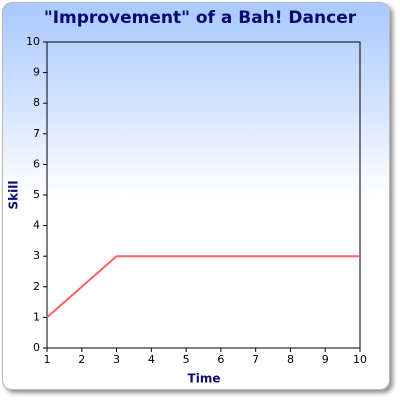 This screenshot has height=400, width=400. What do you see at coordinates (36, 225) in the screenshot?
I see `y-tick-label: 4` at bounding box center [36, 225].